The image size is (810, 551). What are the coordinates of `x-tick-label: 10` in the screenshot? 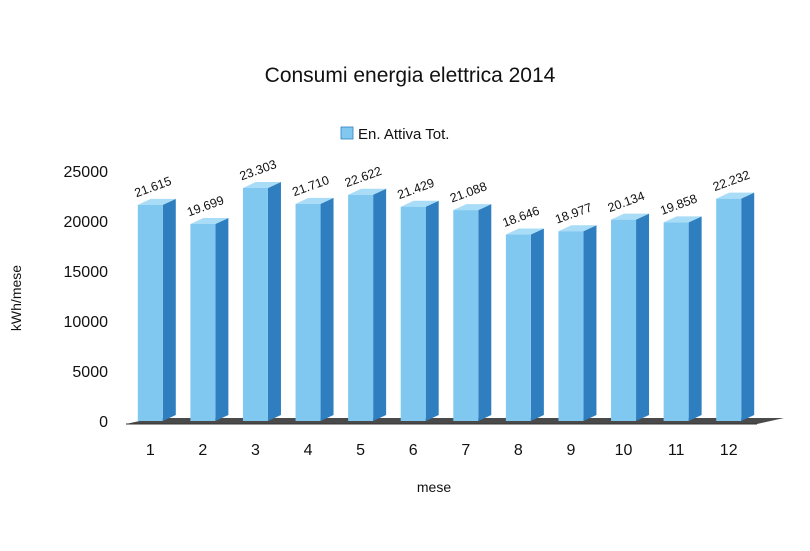 It's located at (624, 450).